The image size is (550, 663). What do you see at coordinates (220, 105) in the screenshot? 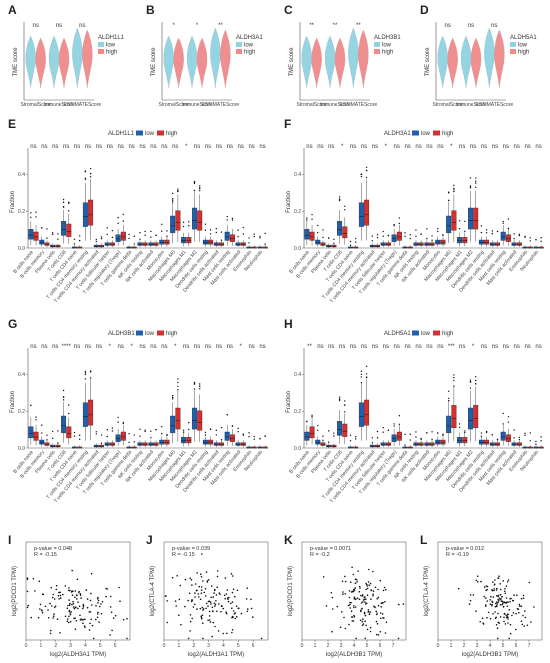
I see `x-tick-label: ESTIMATEScore` at bounding box center [220, 105].